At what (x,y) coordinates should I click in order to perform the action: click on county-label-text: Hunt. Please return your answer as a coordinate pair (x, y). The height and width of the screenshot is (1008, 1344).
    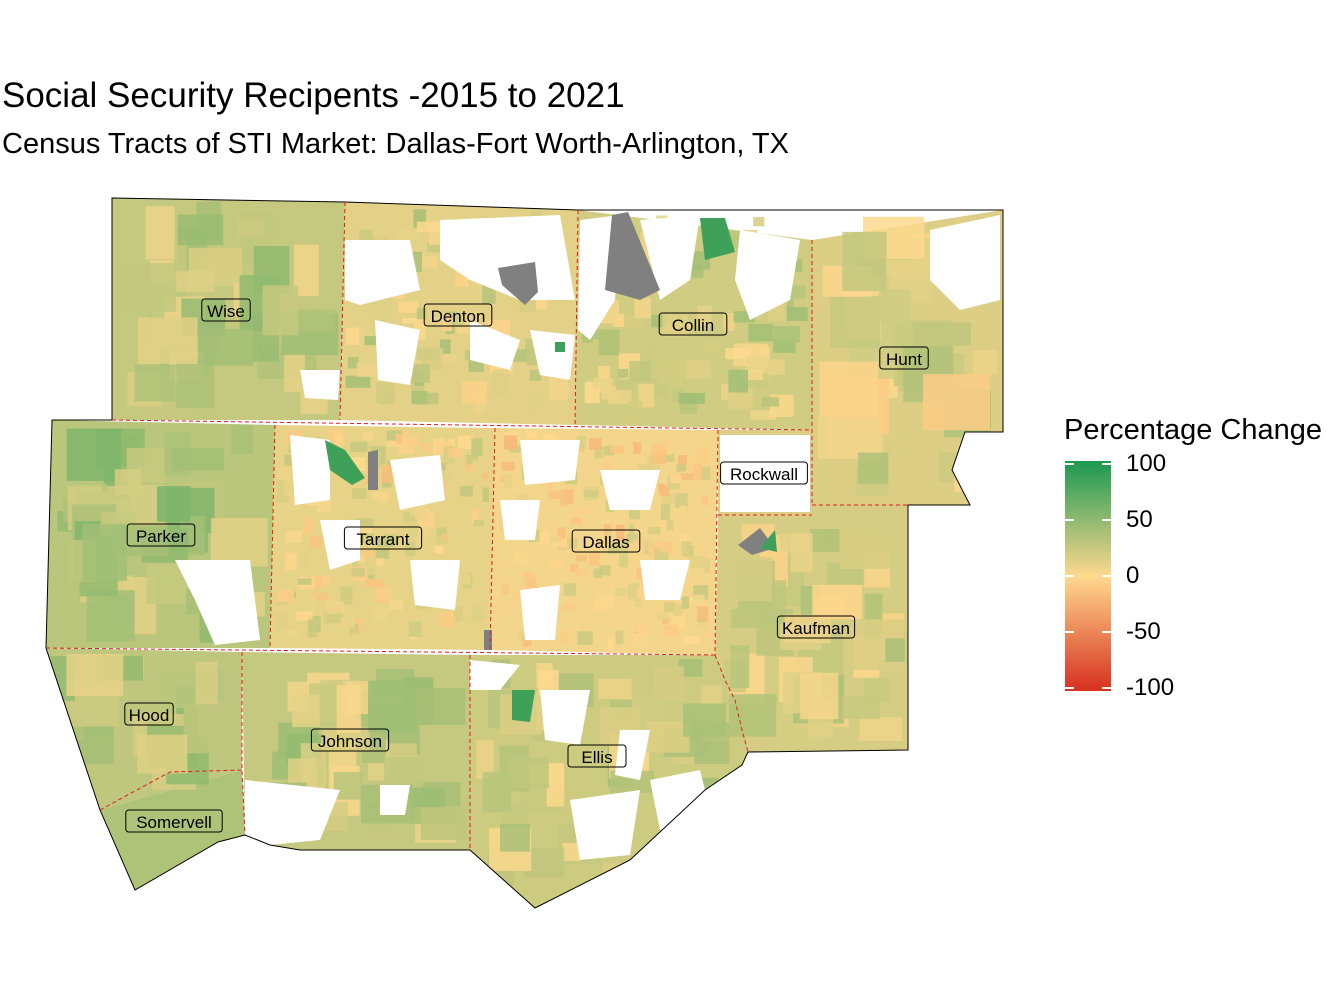
    Looking at the image, I should click on (904, 359).